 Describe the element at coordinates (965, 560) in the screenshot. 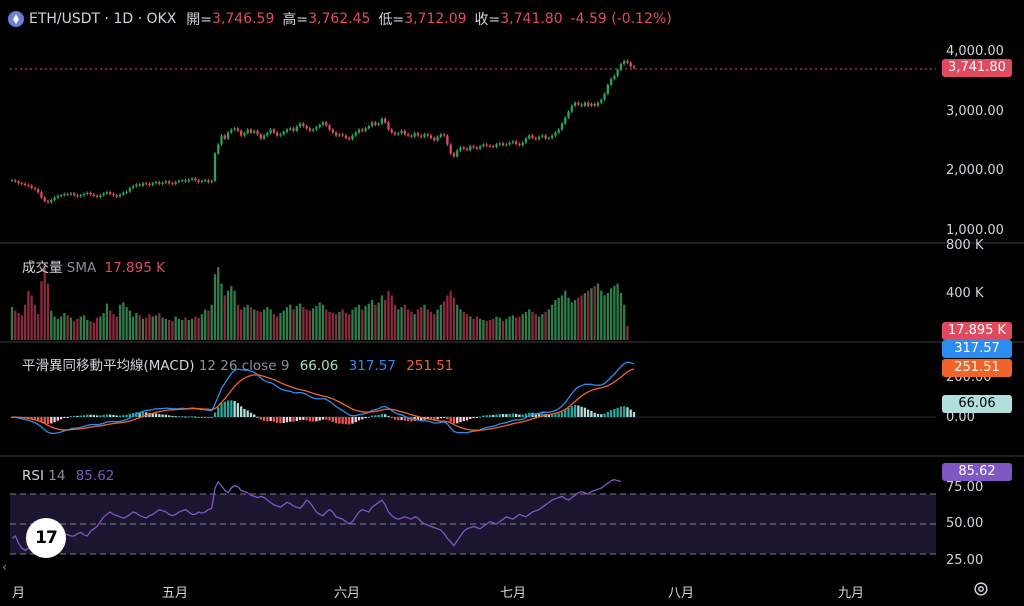

I see `rsi-tick: 25.00` at that location.